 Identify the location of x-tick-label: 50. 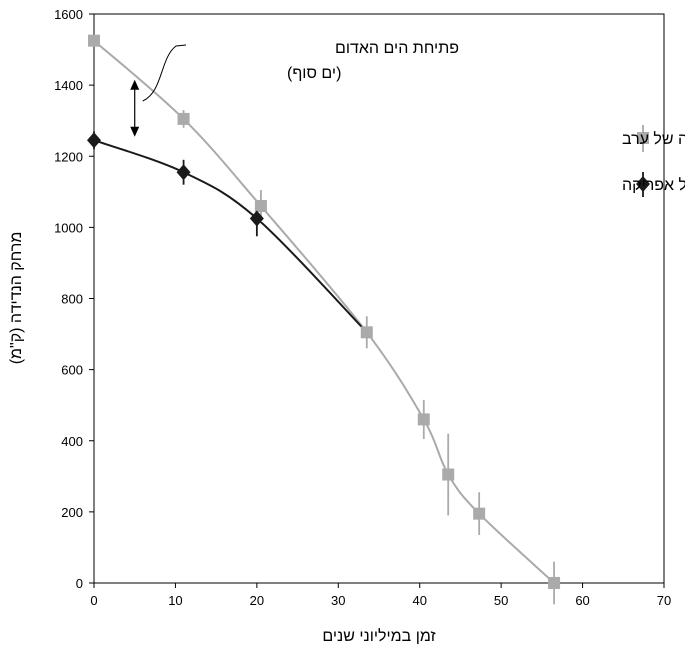
(501, 600).